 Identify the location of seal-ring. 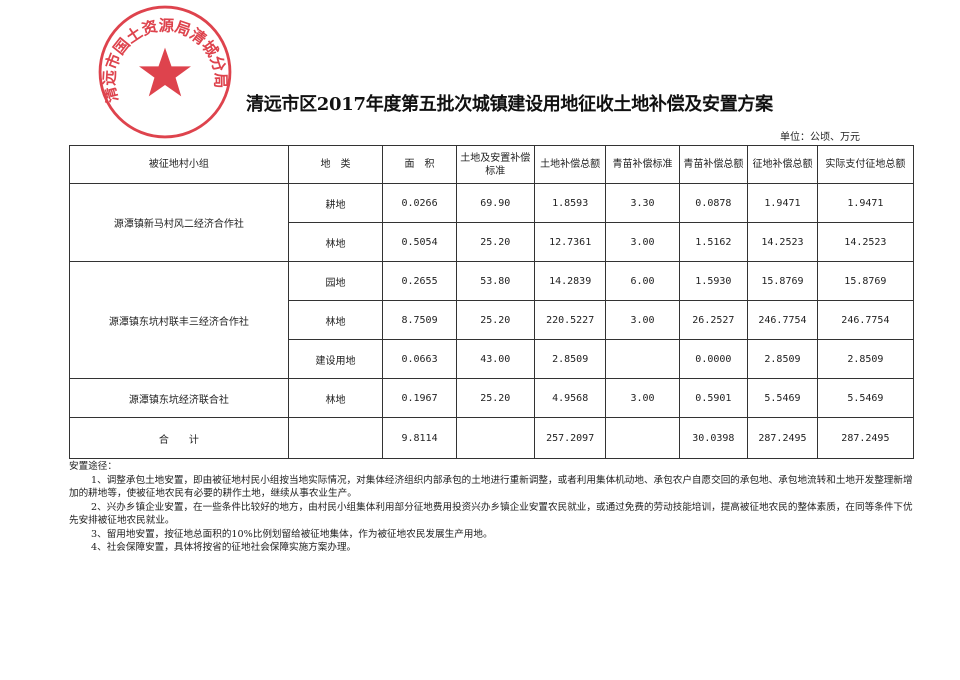
(165, 72).